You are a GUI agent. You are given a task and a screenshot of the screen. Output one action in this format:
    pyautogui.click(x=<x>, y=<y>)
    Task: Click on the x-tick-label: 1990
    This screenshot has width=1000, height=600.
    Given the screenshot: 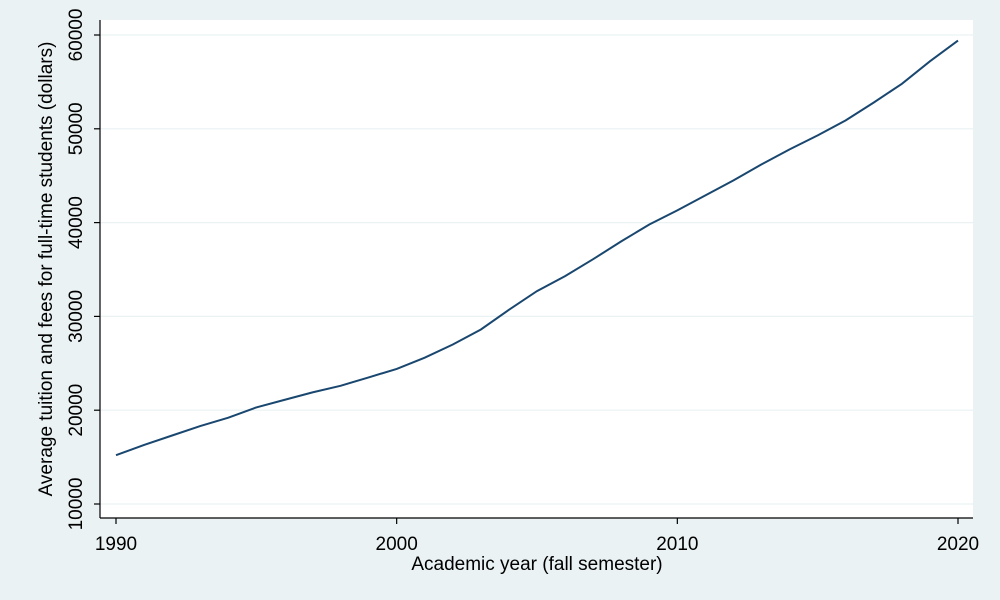 What is the action you would take?
    pyautogui.click(x=116, y=544)
    